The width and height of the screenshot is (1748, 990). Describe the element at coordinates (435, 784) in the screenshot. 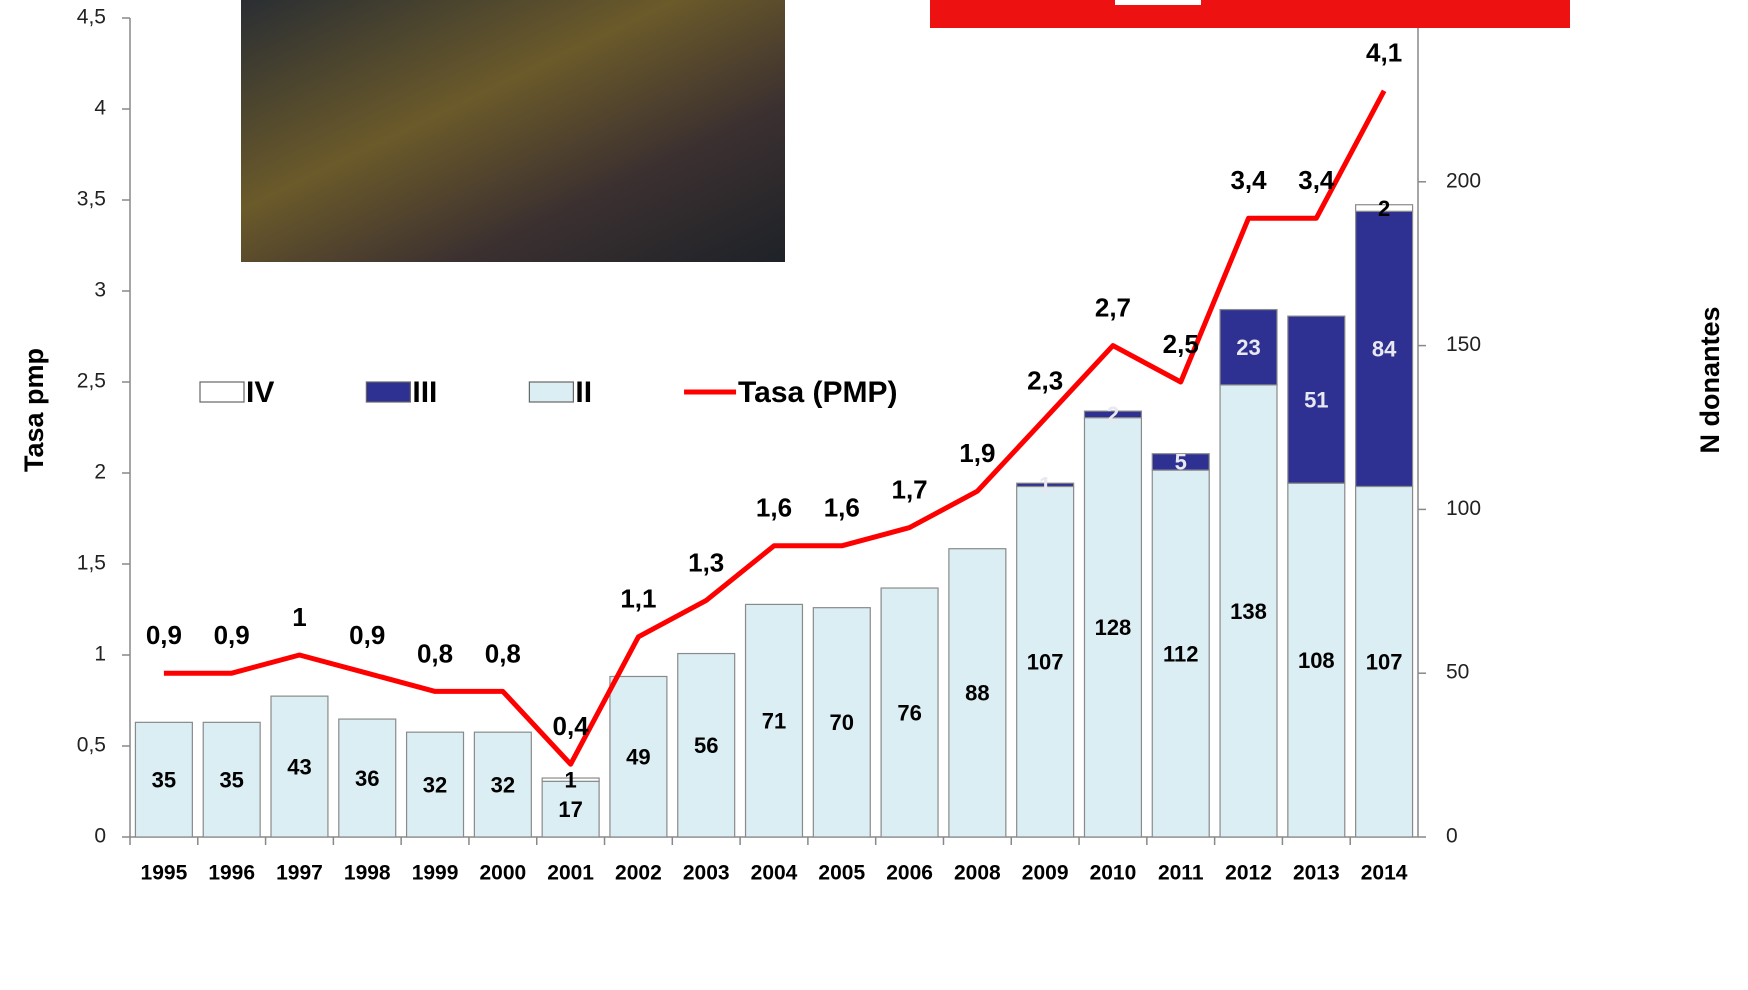

I see `bar-label: 32` at that location.